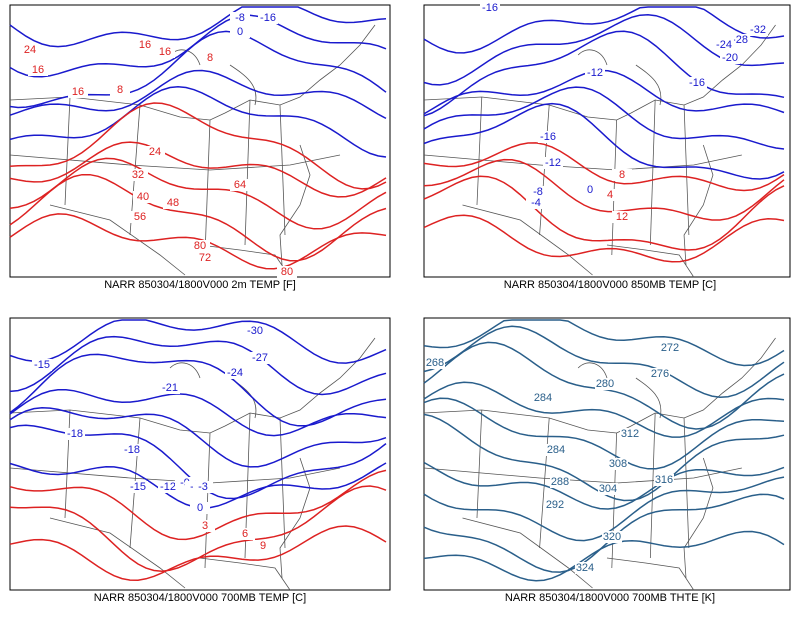  I want to click on contour-label: 40, so click(143, 197).